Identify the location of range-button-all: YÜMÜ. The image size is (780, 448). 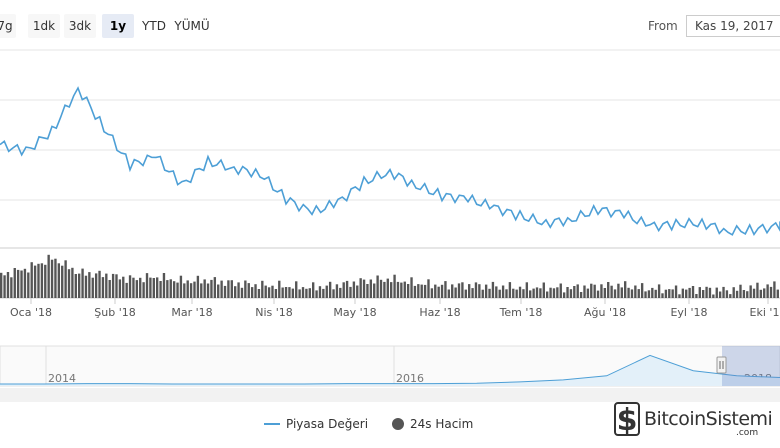
(192, 26).